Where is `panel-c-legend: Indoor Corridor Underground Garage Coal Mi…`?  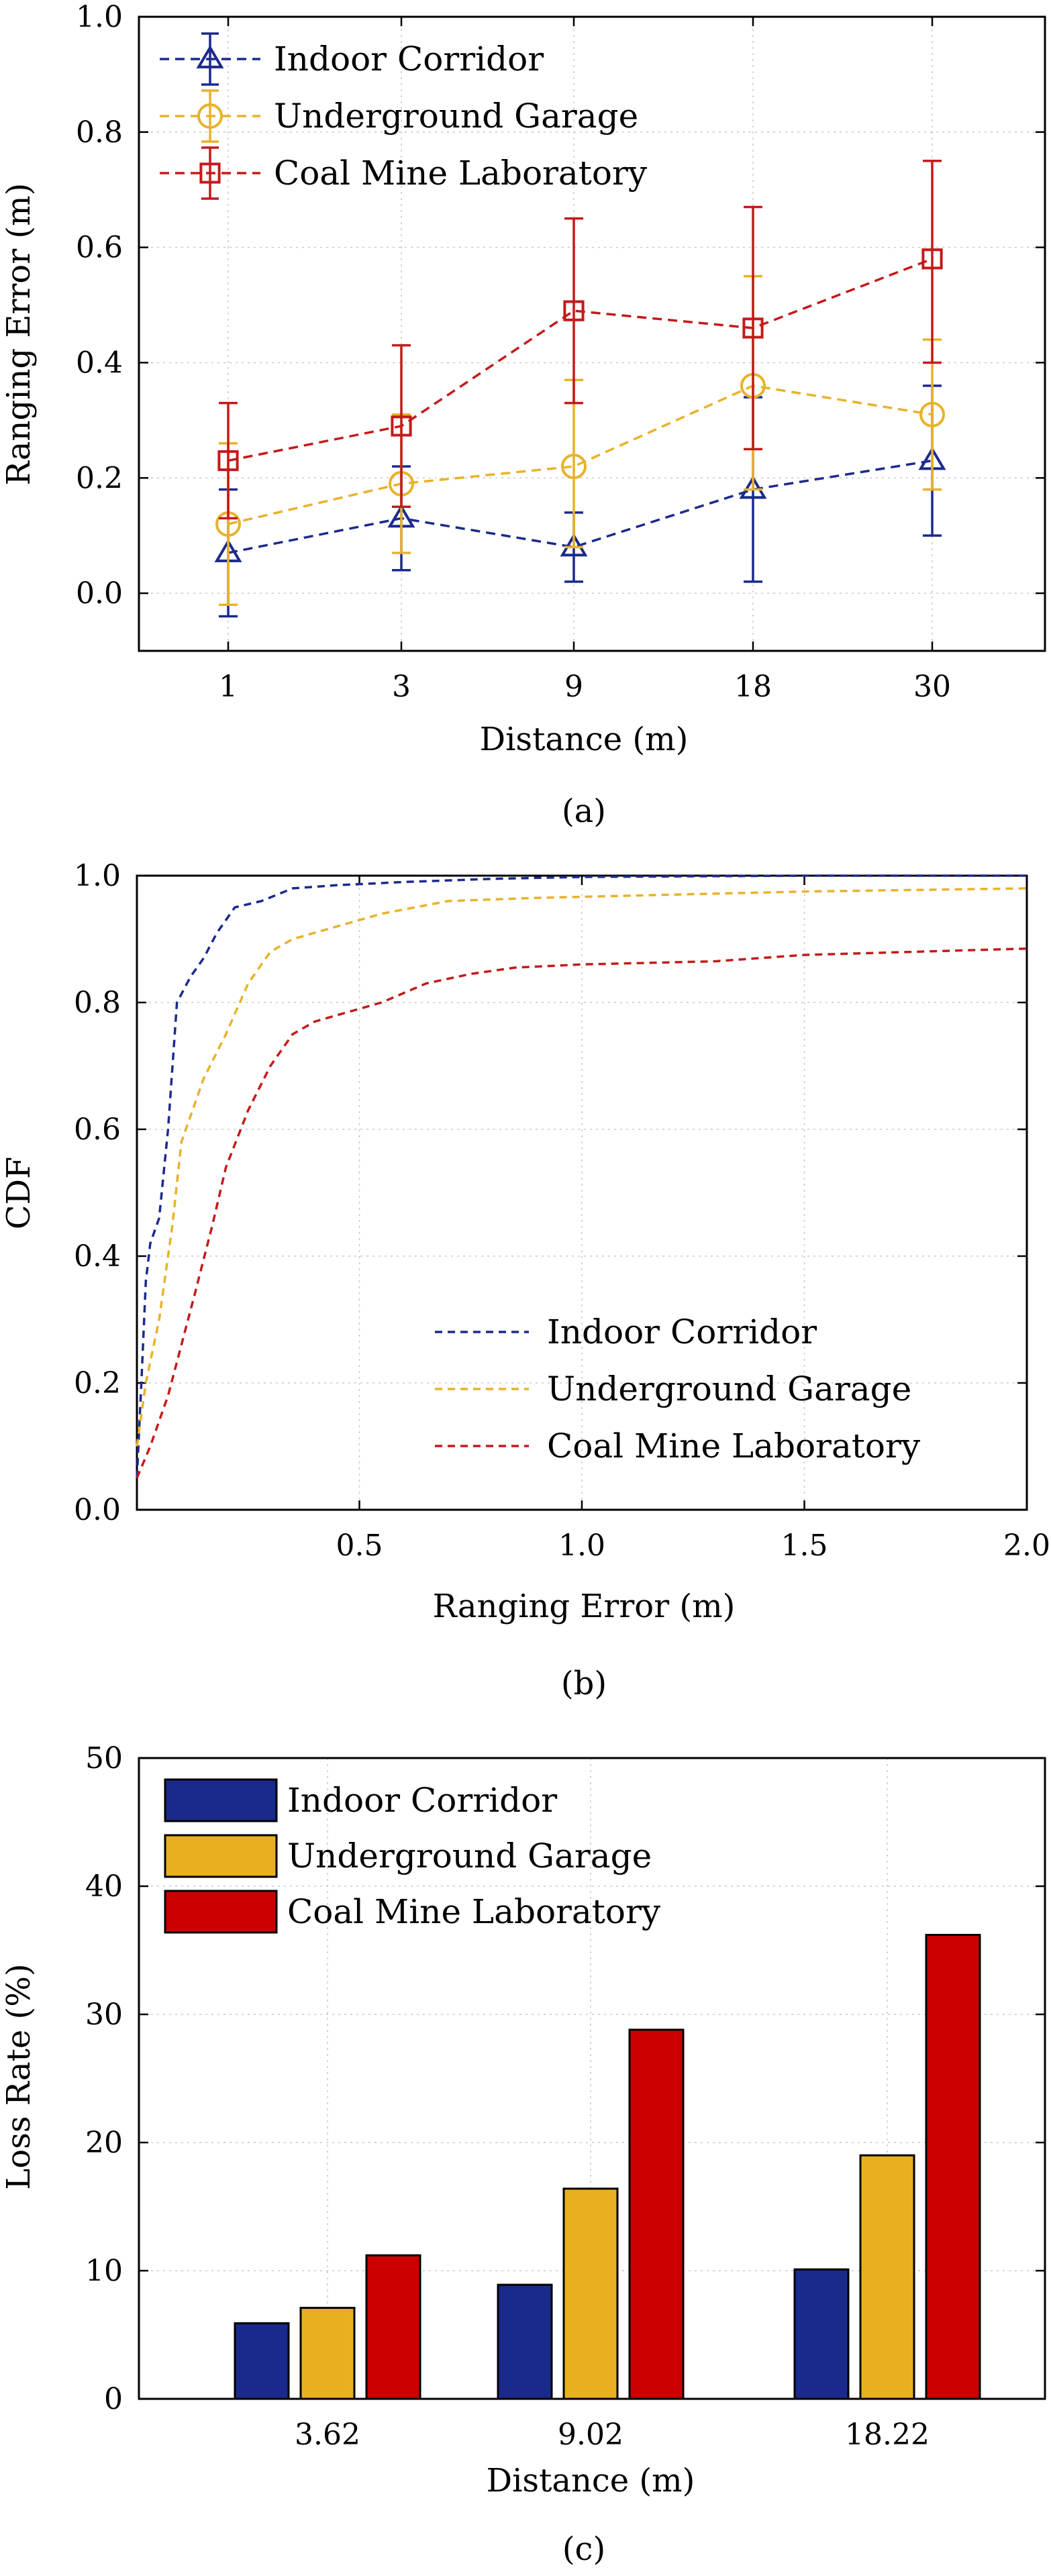 panel-c-legend: Indoor Corridor Underground Garage Coal Mi… is located at coordinates (412, 1856).